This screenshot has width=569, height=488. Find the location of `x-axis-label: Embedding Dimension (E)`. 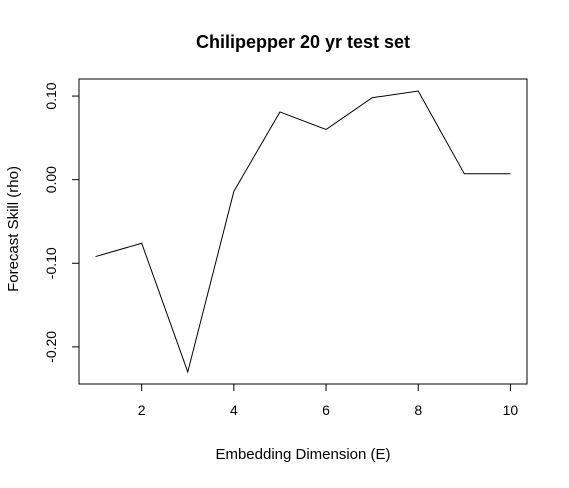

x-axis-label: Embedding Dimension (E) is located at coordinates (302, 454).